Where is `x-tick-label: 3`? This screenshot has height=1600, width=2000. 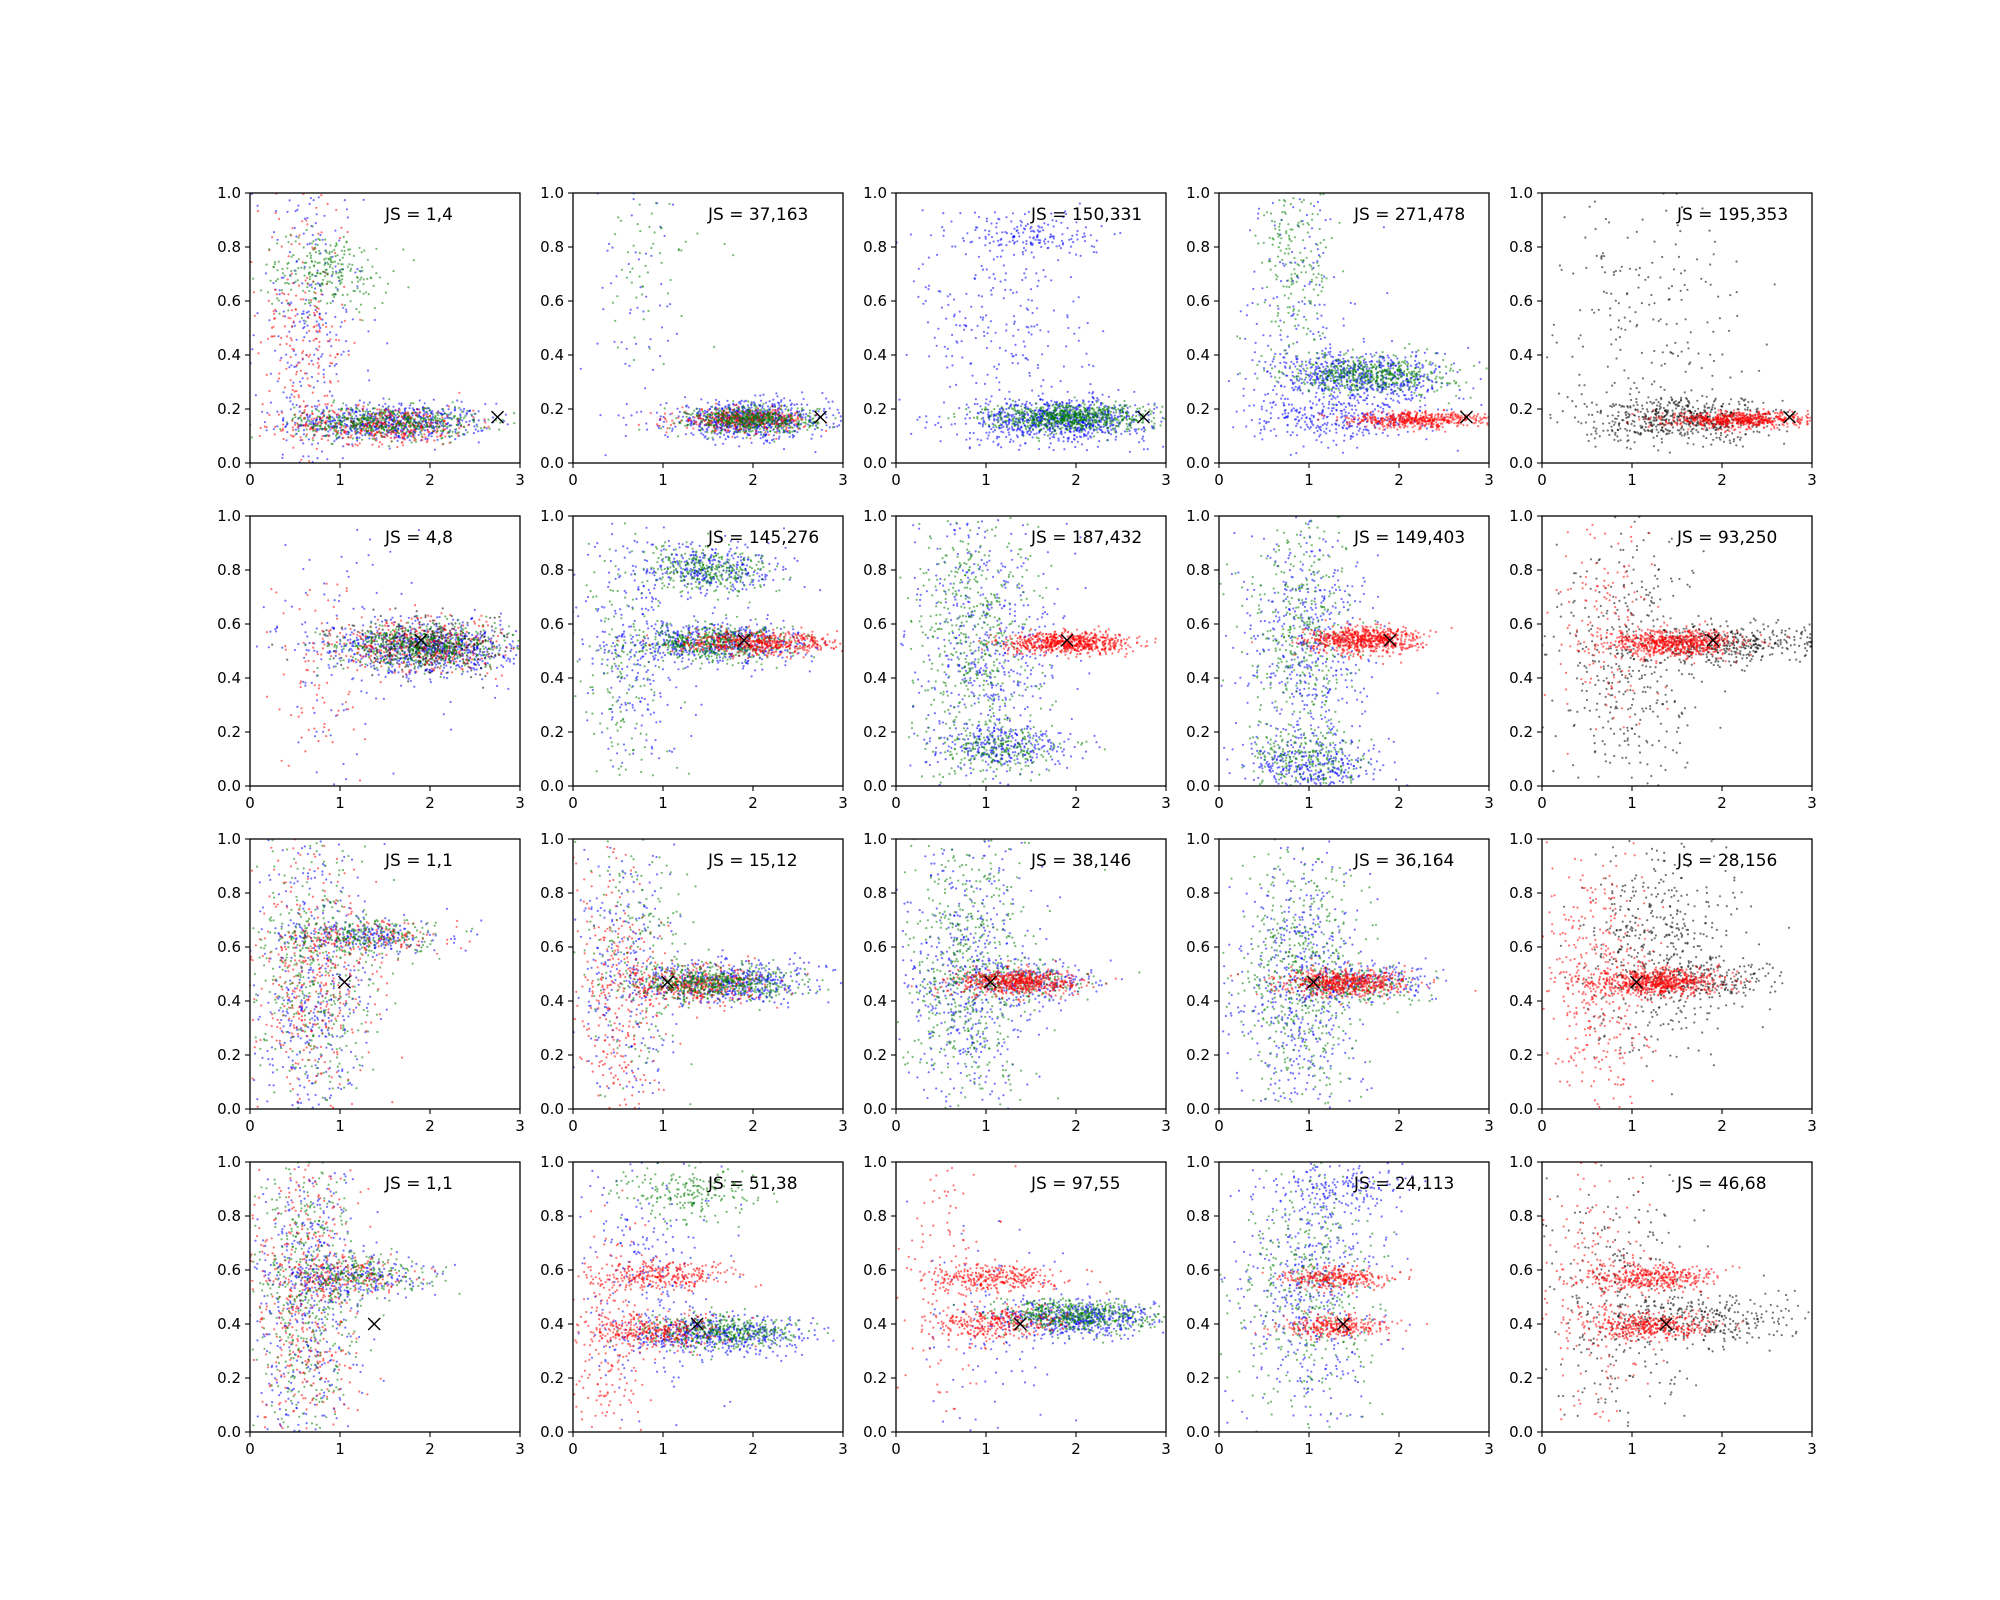 x-tick-label: 3 is located at coordinates (520, 480).